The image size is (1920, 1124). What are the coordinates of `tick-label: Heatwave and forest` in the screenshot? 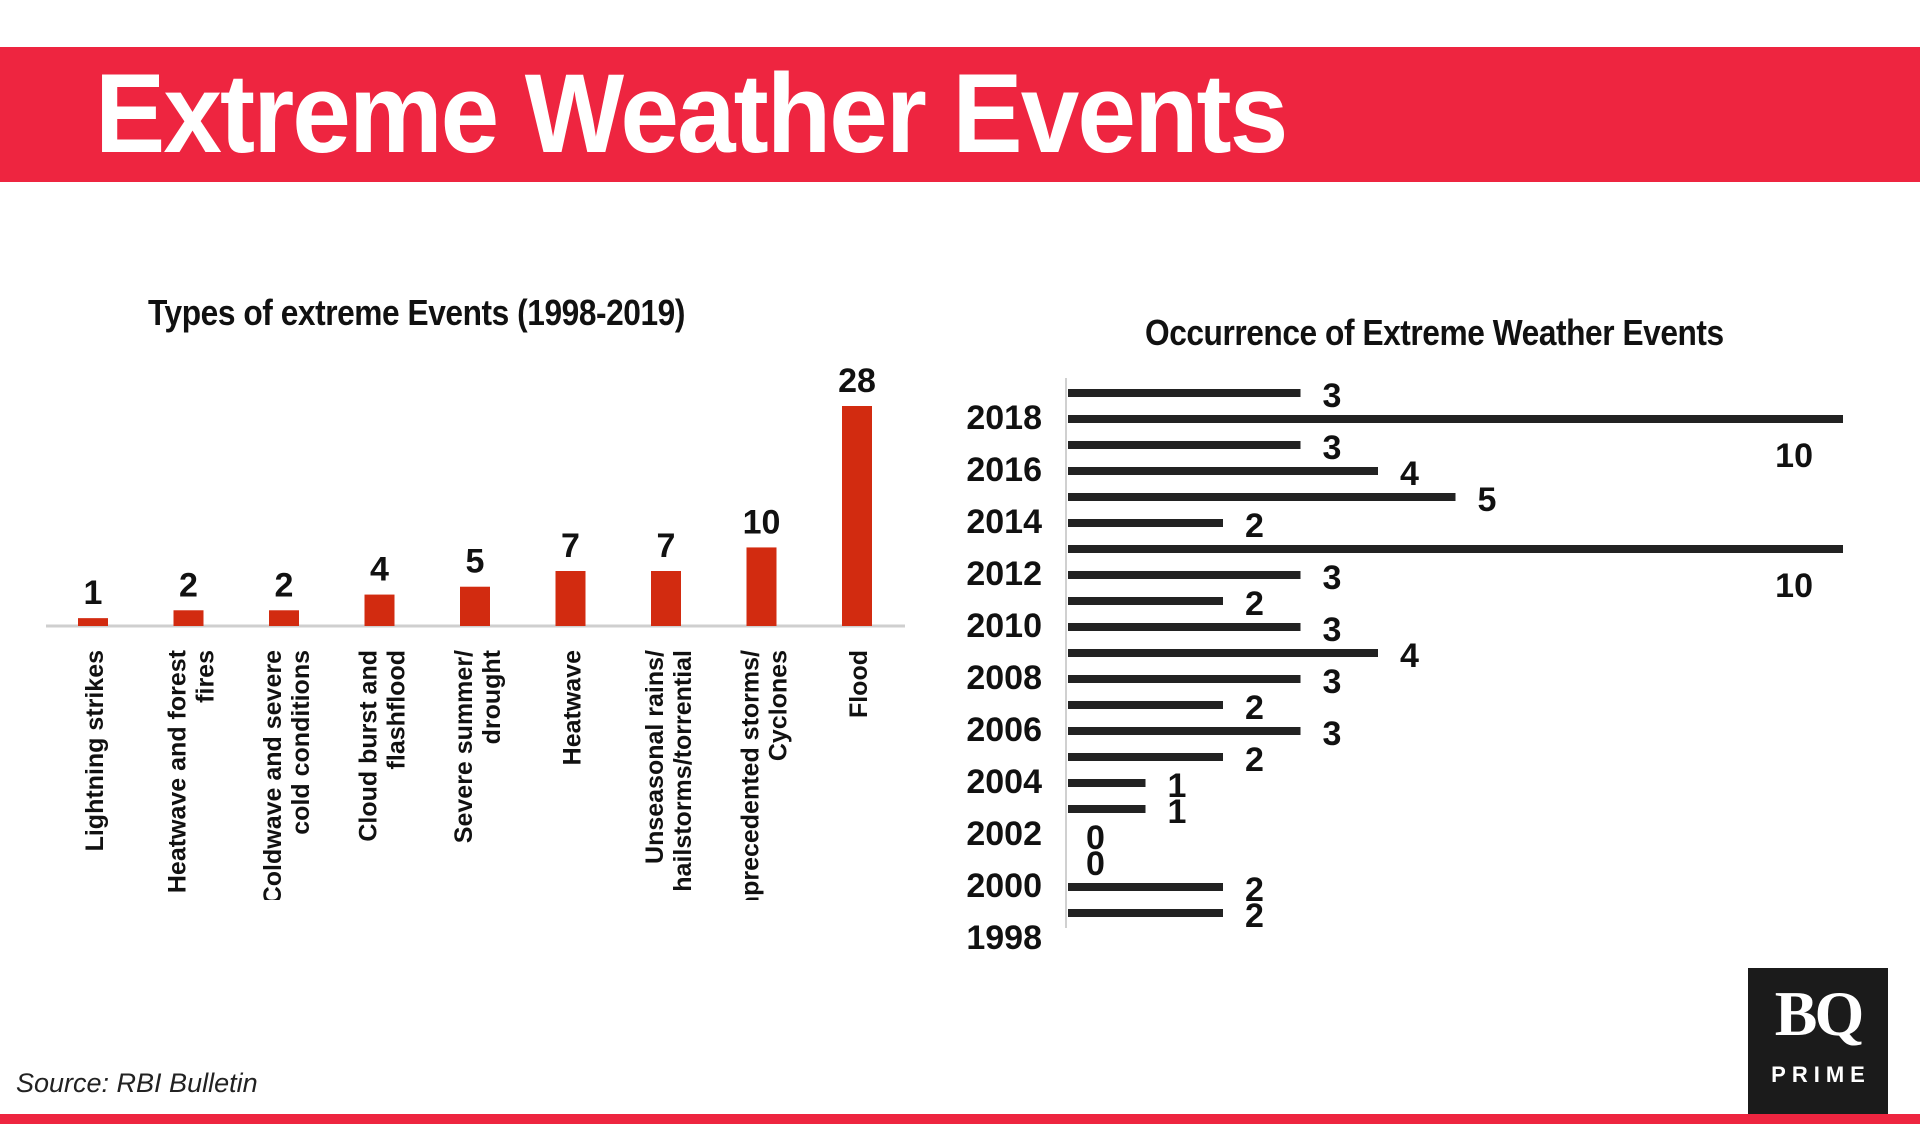 It's located at (178, 771).